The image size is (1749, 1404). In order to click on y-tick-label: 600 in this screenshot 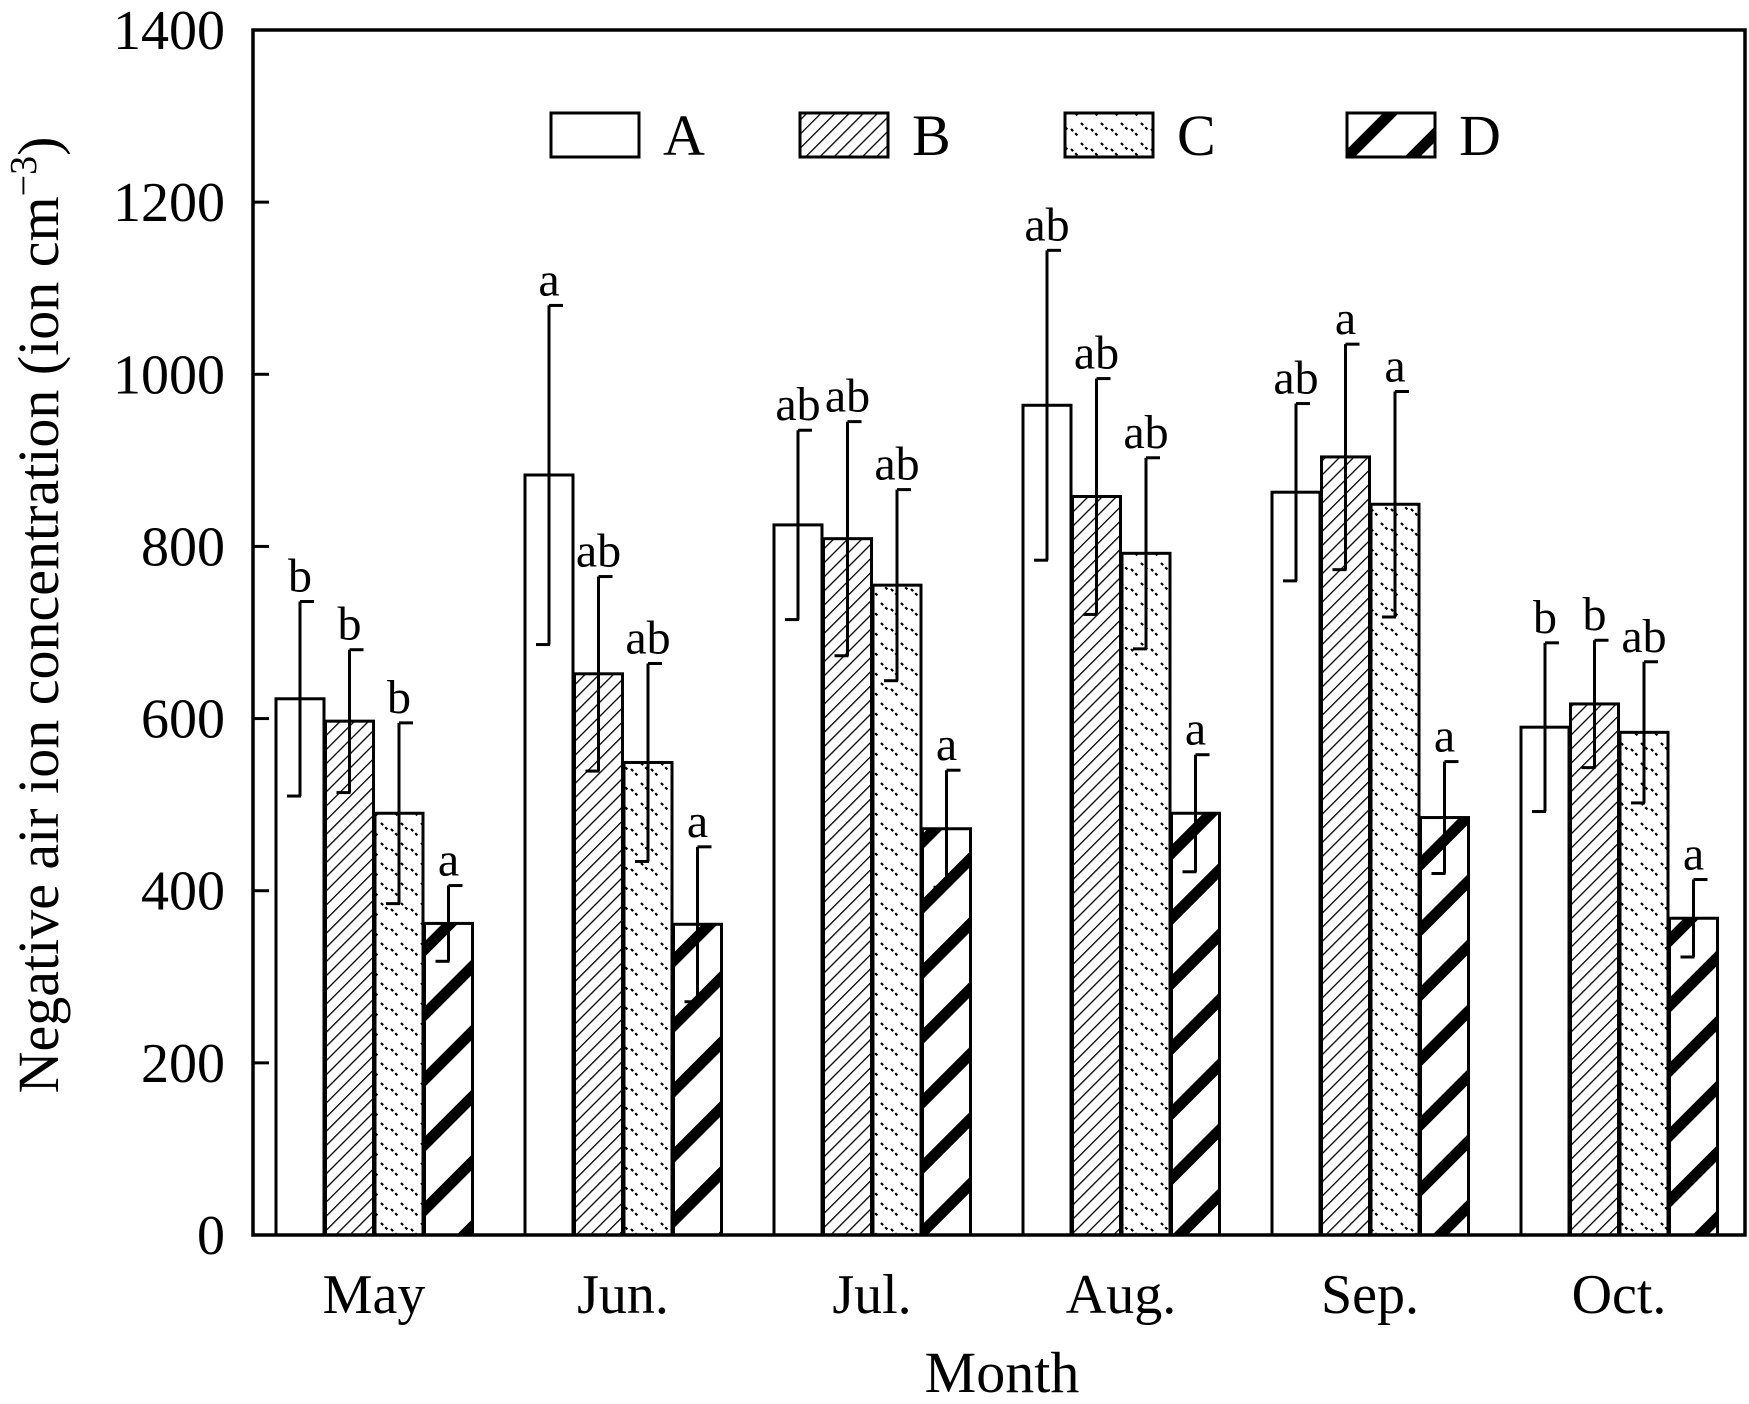, I will do `click(183, 720)`.